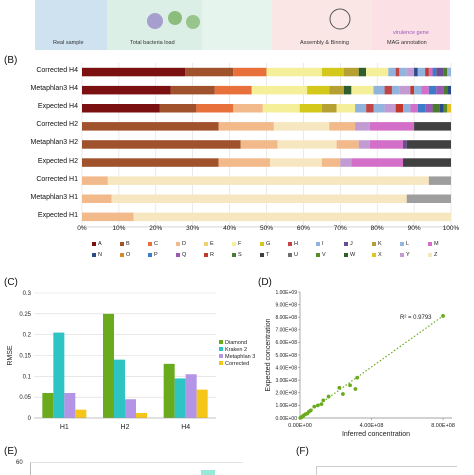 This screenshot has height=475, width=474. Describe the element at coordinates (408, 244) in the screenshot. I see `legend-label: L` at that location.